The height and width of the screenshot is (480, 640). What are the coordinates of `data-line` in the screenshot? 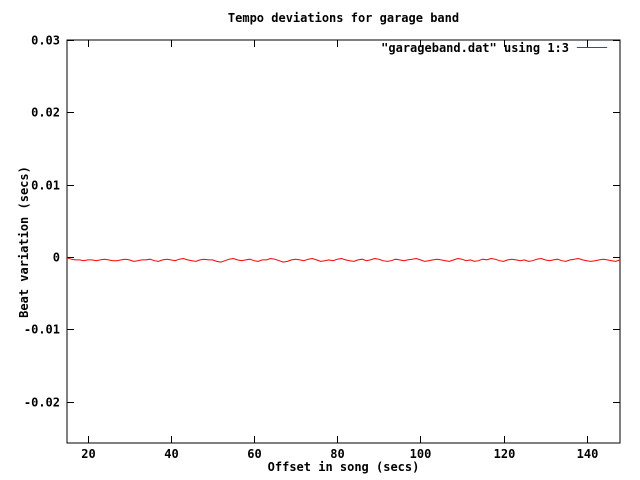 It's located at (343, 260).